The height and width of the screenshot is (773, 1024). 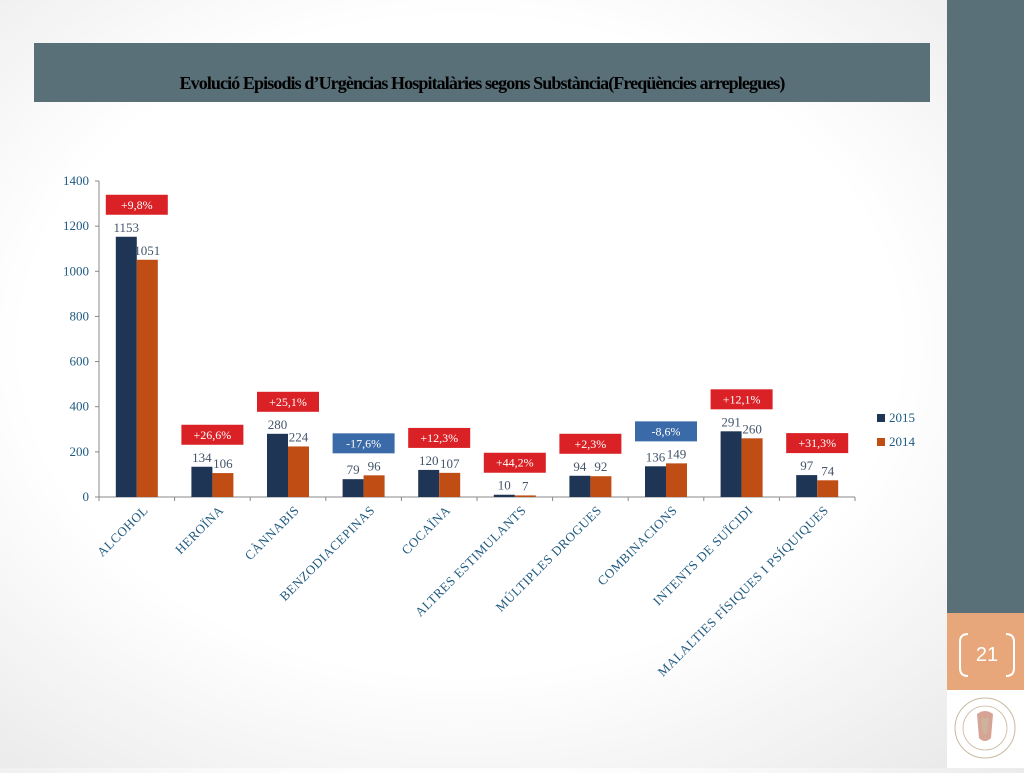 I want to click on category-label: COMBINACIONS, so click(x=637, y=546).